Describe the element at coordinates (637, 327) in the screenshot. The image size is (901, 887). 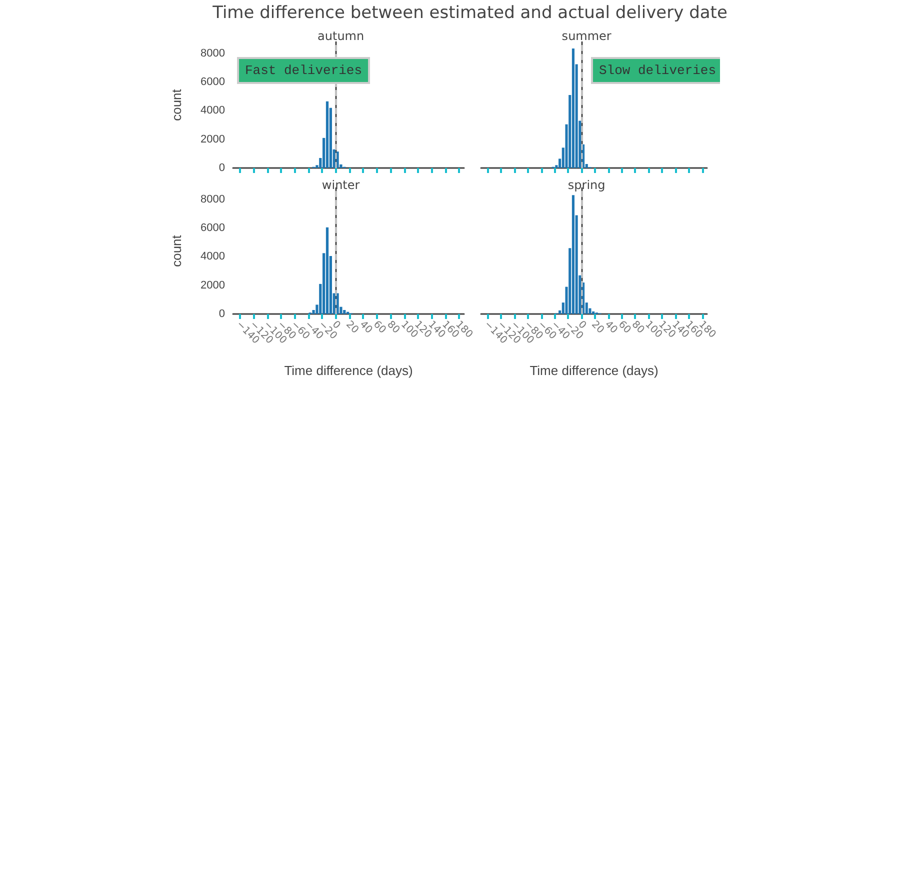
I see `x-tick-label: 80` at that location.